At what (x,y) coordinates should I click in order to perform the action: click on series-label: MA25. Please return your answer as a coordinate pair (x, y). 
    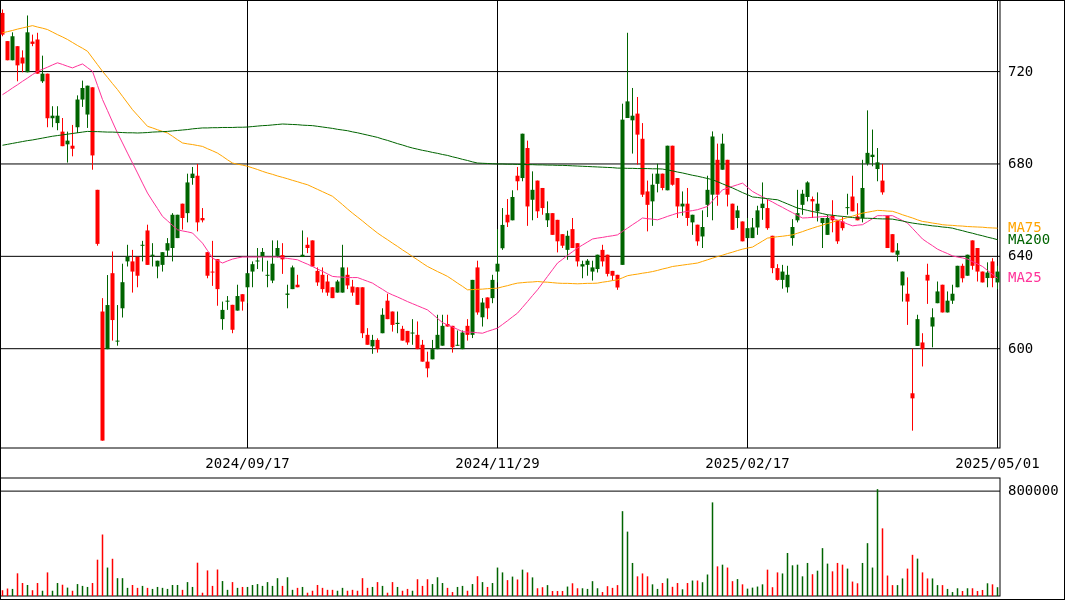
    Looking at the image, I should click on (1025, 277).